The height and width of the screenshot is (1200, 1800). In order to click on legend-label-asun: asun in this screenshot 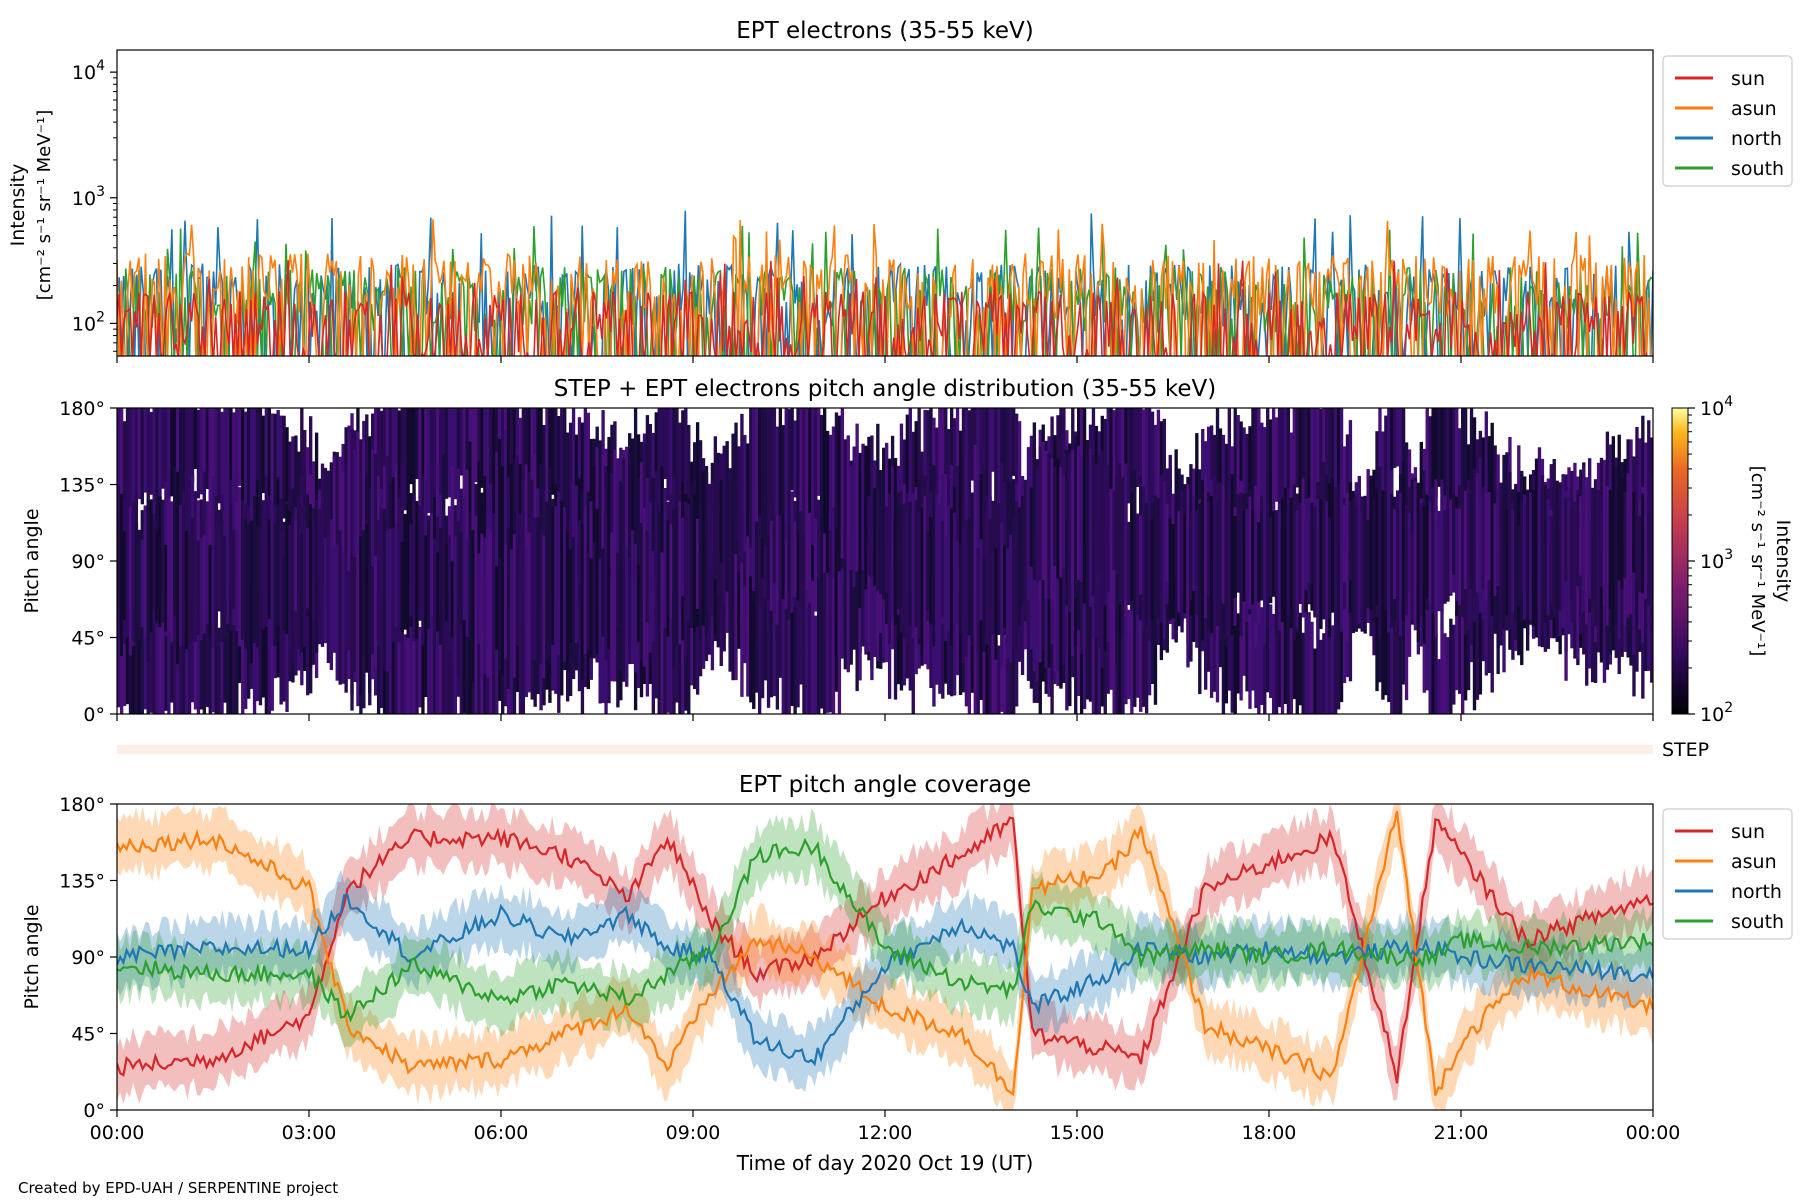, I will do `click(1754, 862)`.